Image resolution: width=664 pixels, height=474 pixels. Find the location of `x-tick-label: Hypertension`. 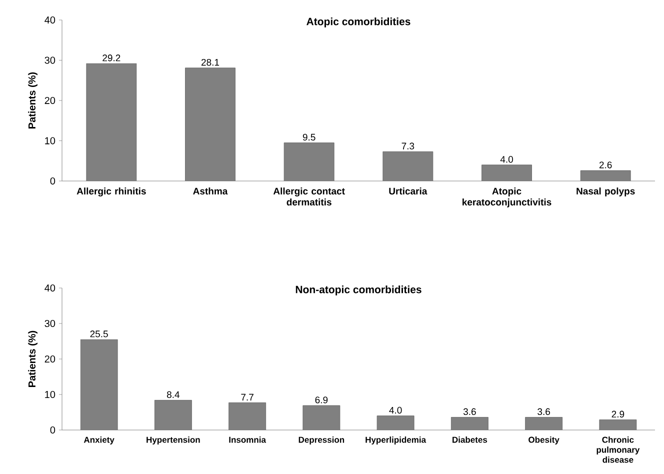

x-tick-label: Hypertension is located at coordinates (173, 440).